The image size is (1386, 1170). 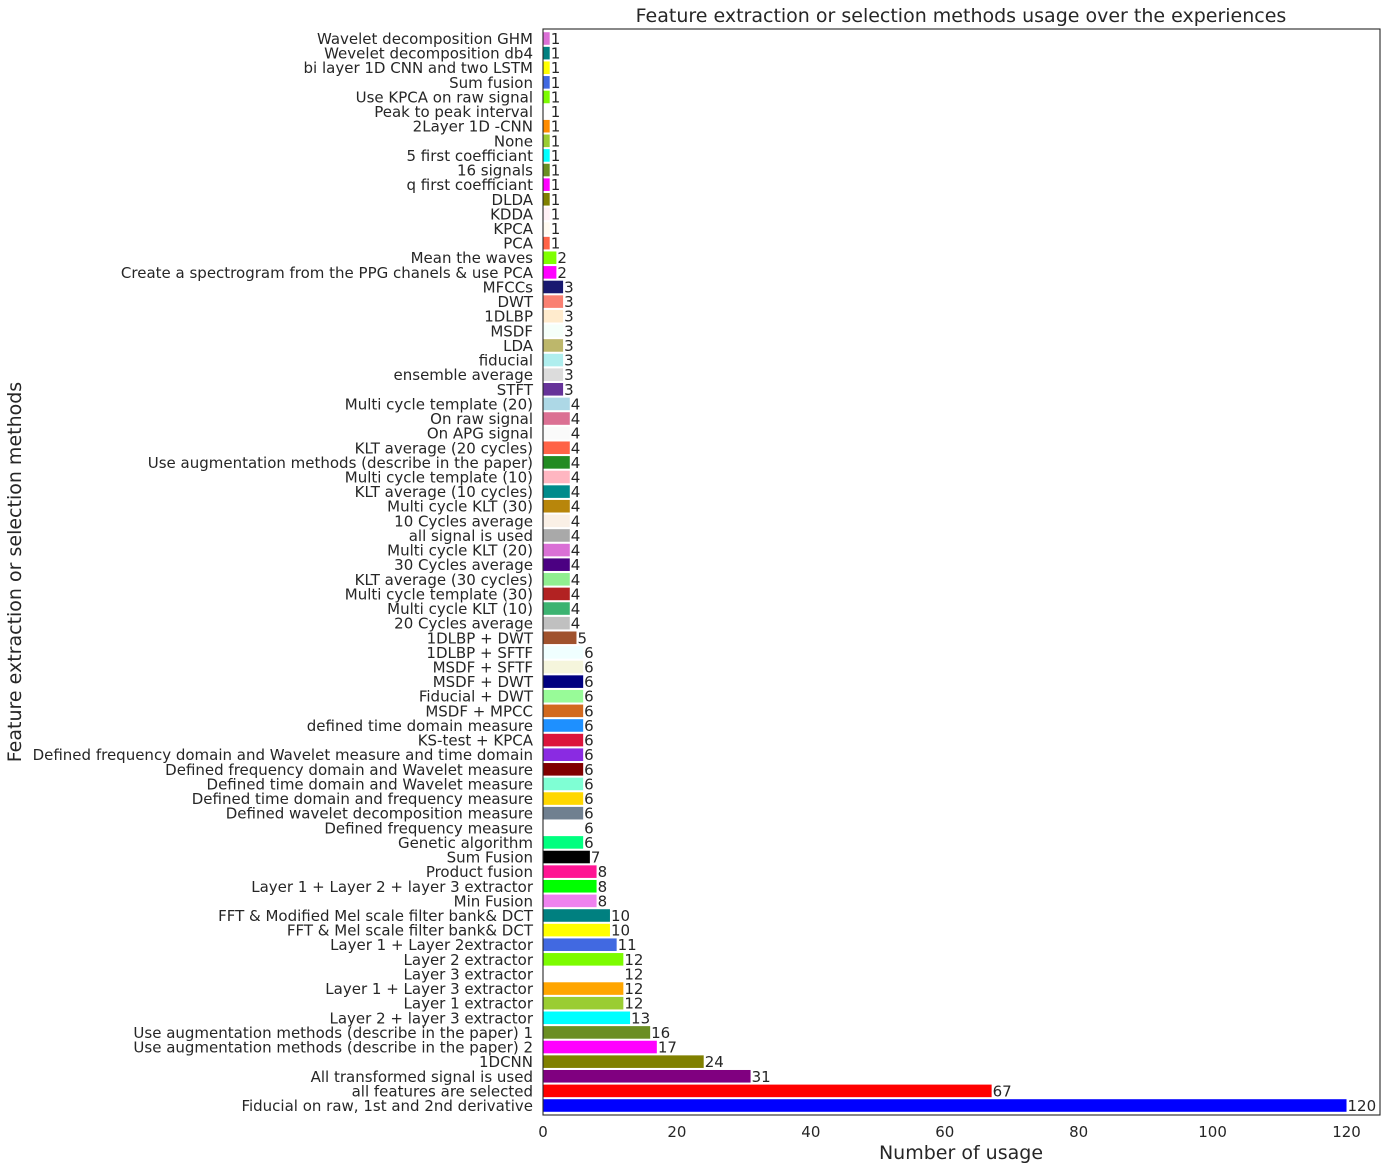 I want to click on category-label: MSDF + DWT, so click(x=483, y=682).